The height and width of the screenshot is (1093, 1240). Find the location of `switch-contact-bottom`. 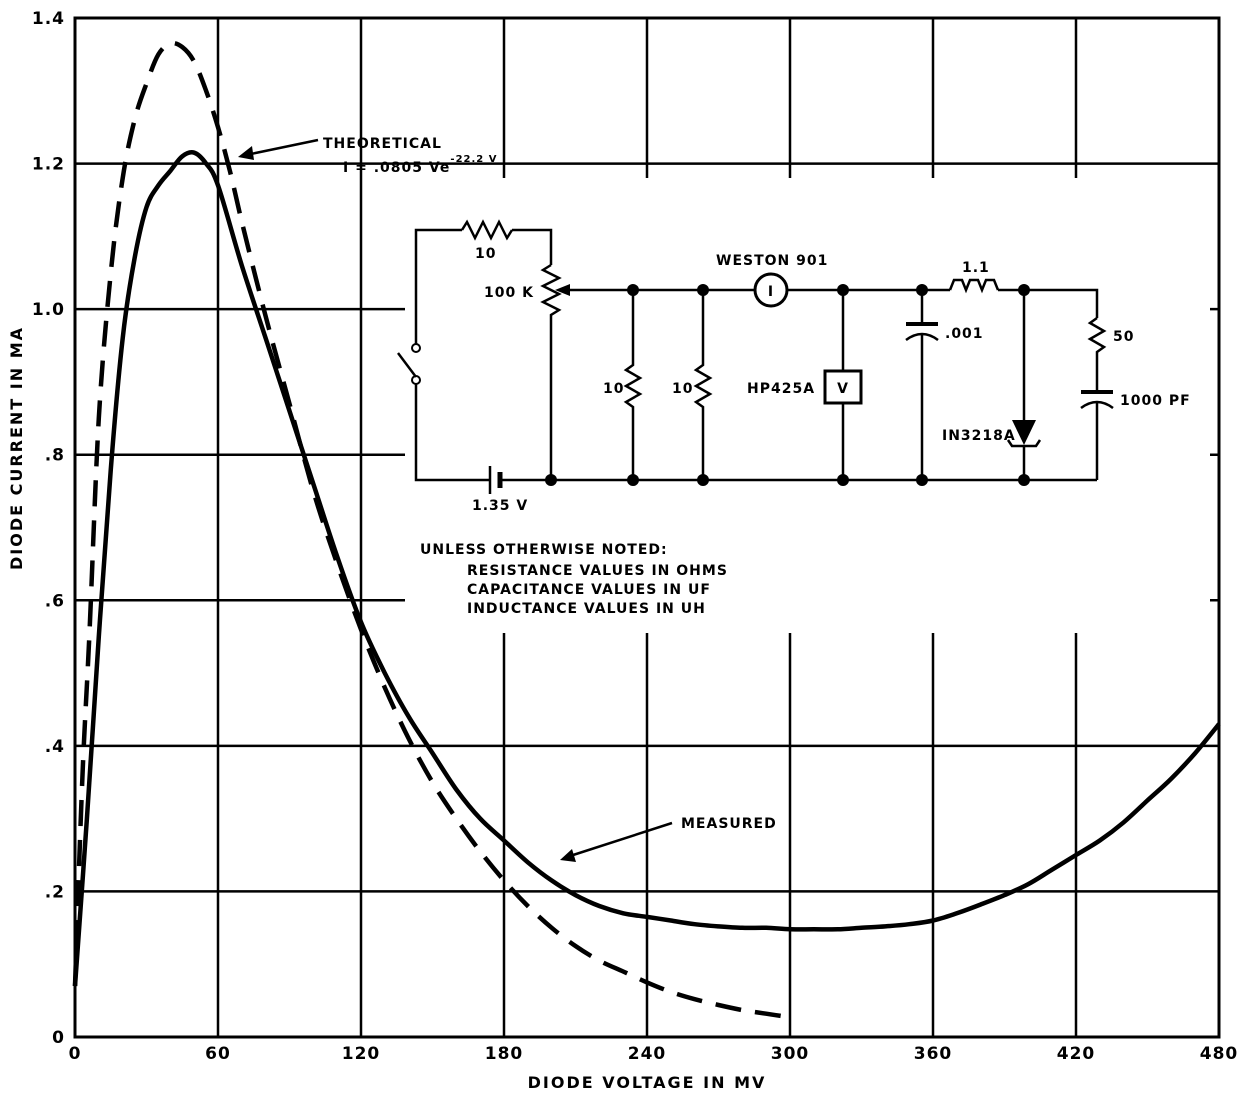

switch-contact-bottom is located at coordinates (416, 380).